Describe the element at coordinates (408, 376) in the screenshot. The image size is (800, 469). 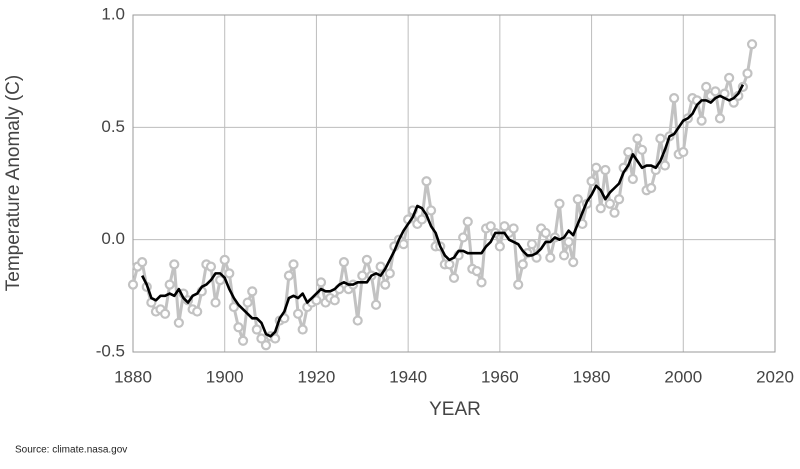
I see `x-tick-label: 1940` at that location.